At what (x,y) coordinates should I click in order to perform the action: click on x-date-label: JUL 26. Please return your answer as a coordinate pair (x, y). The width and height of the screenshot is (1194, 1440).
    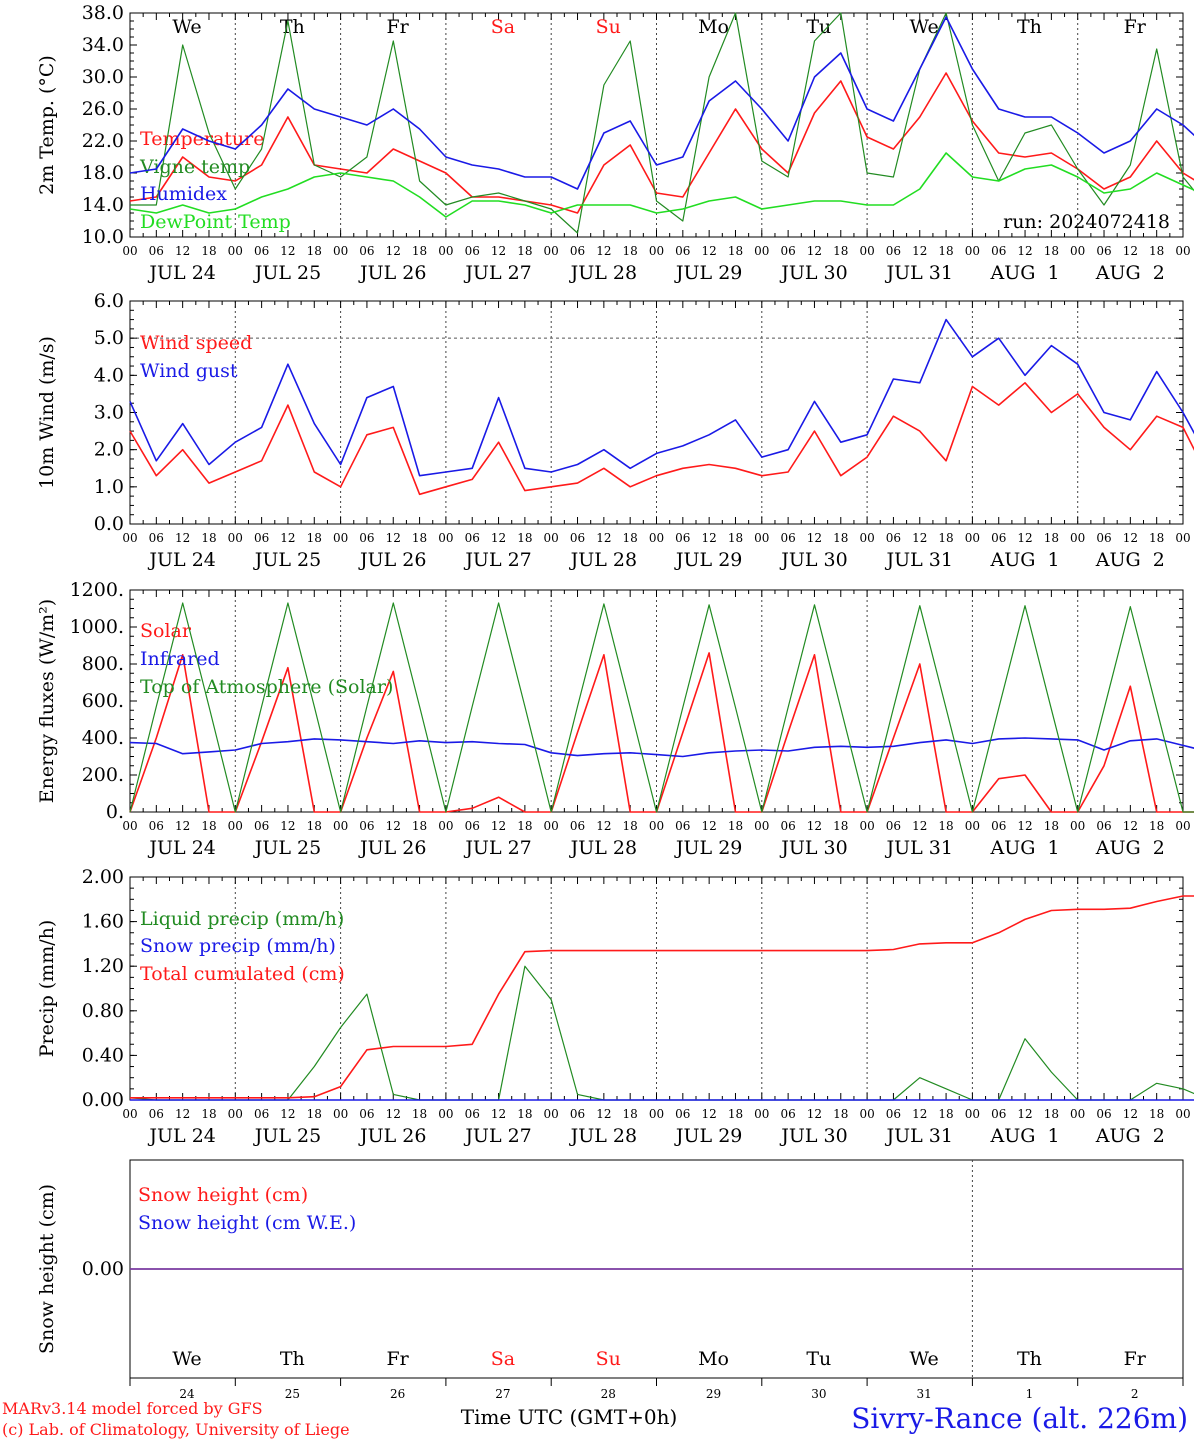
    Looking at the image, I should click on (392, 560).